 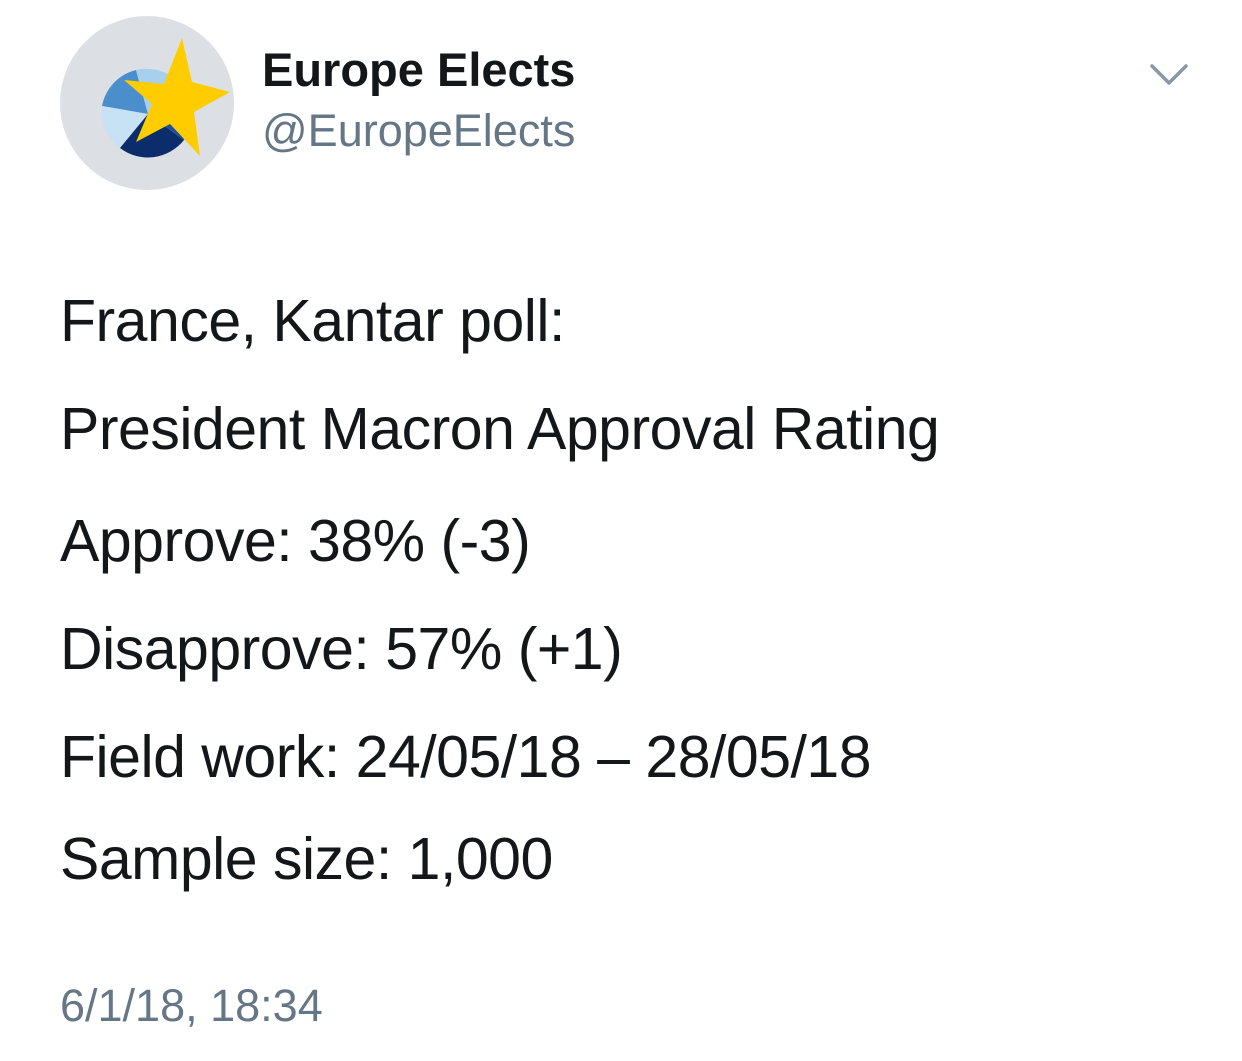 I want to click on display-name: Europe Elects, so click(x=419, y=69).